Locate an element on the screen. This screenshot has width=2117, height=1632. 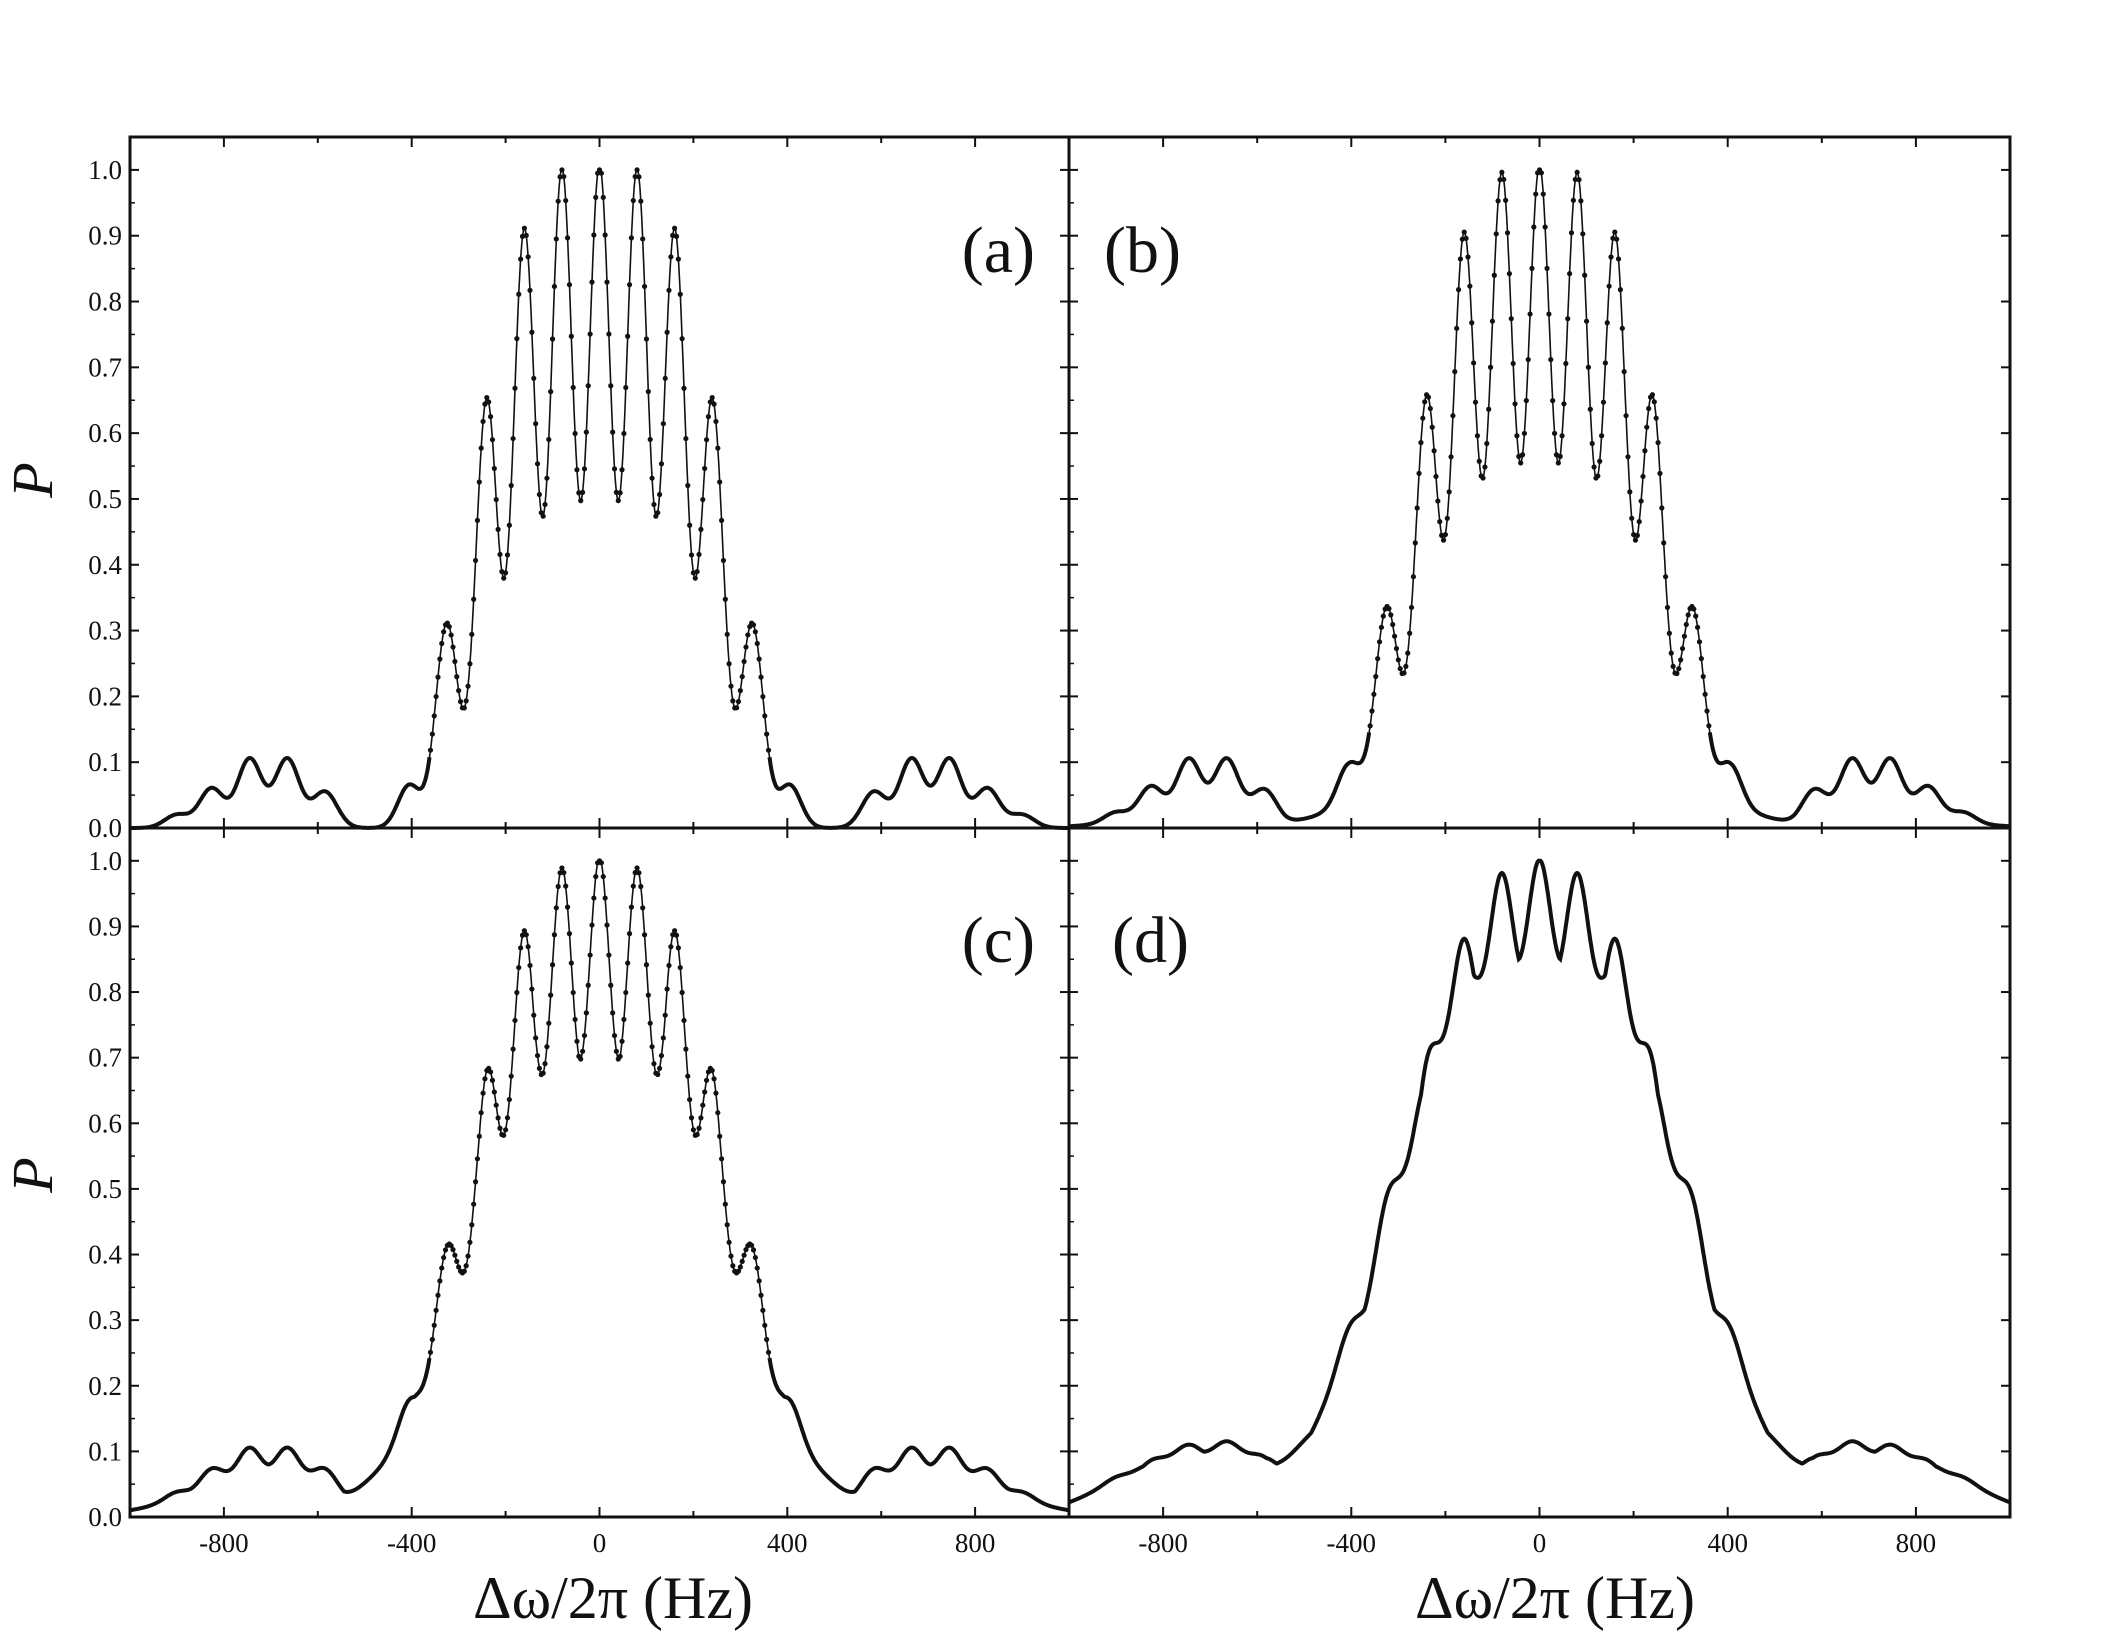
y-tick-label: 0.8 is located at coordinates (105, 302).